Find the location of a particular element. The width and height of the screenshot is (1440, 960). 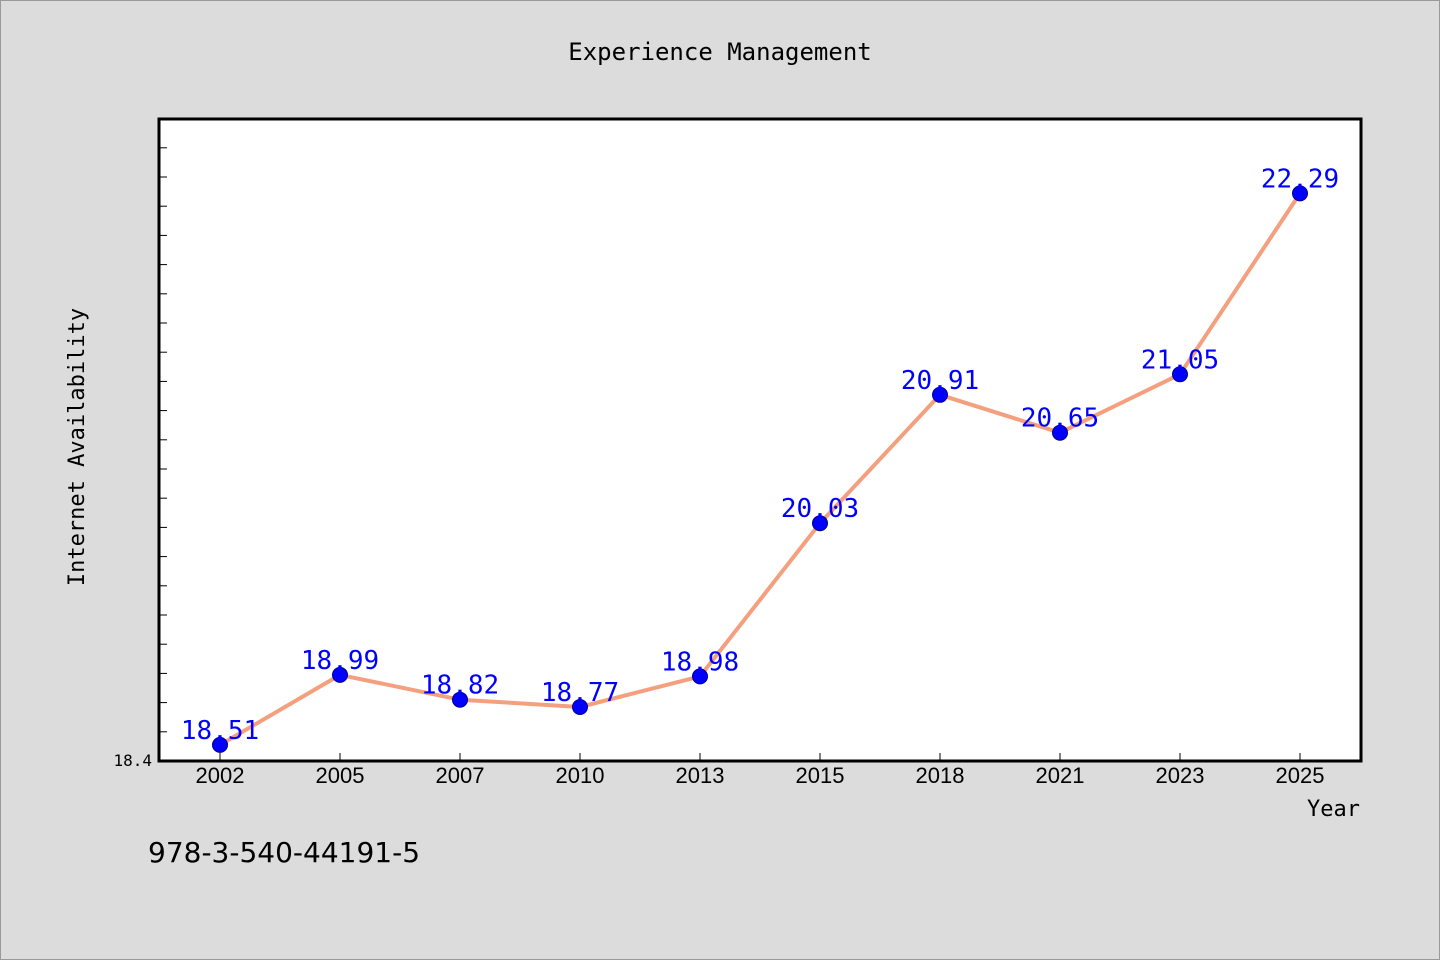

x-tick-label: 2005 is located at coordinates (340, 775).